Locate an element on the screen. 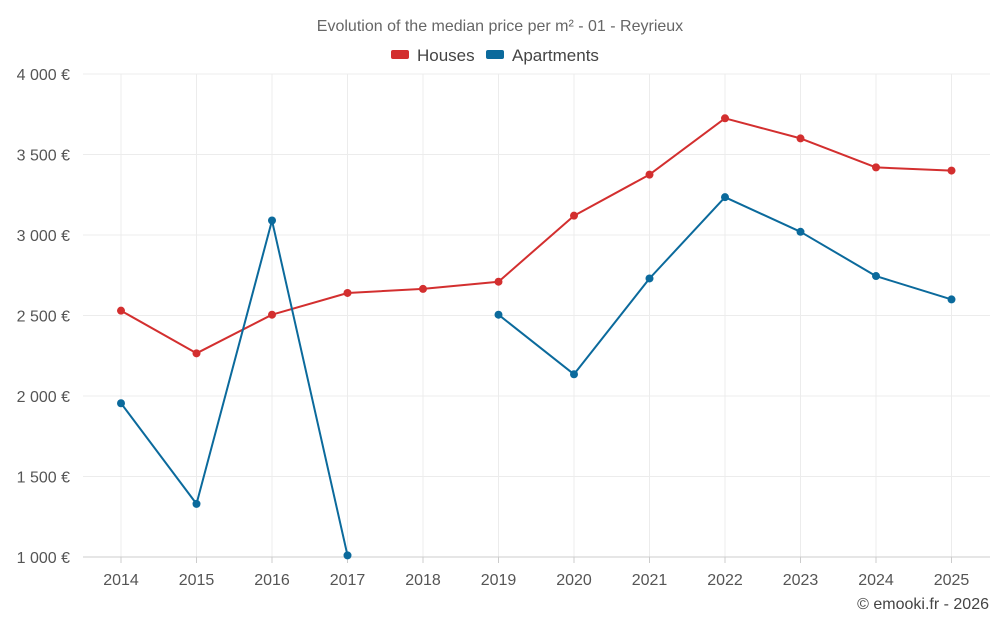  legend-item-apartments: Apartments is located at coordinates (542, 55).